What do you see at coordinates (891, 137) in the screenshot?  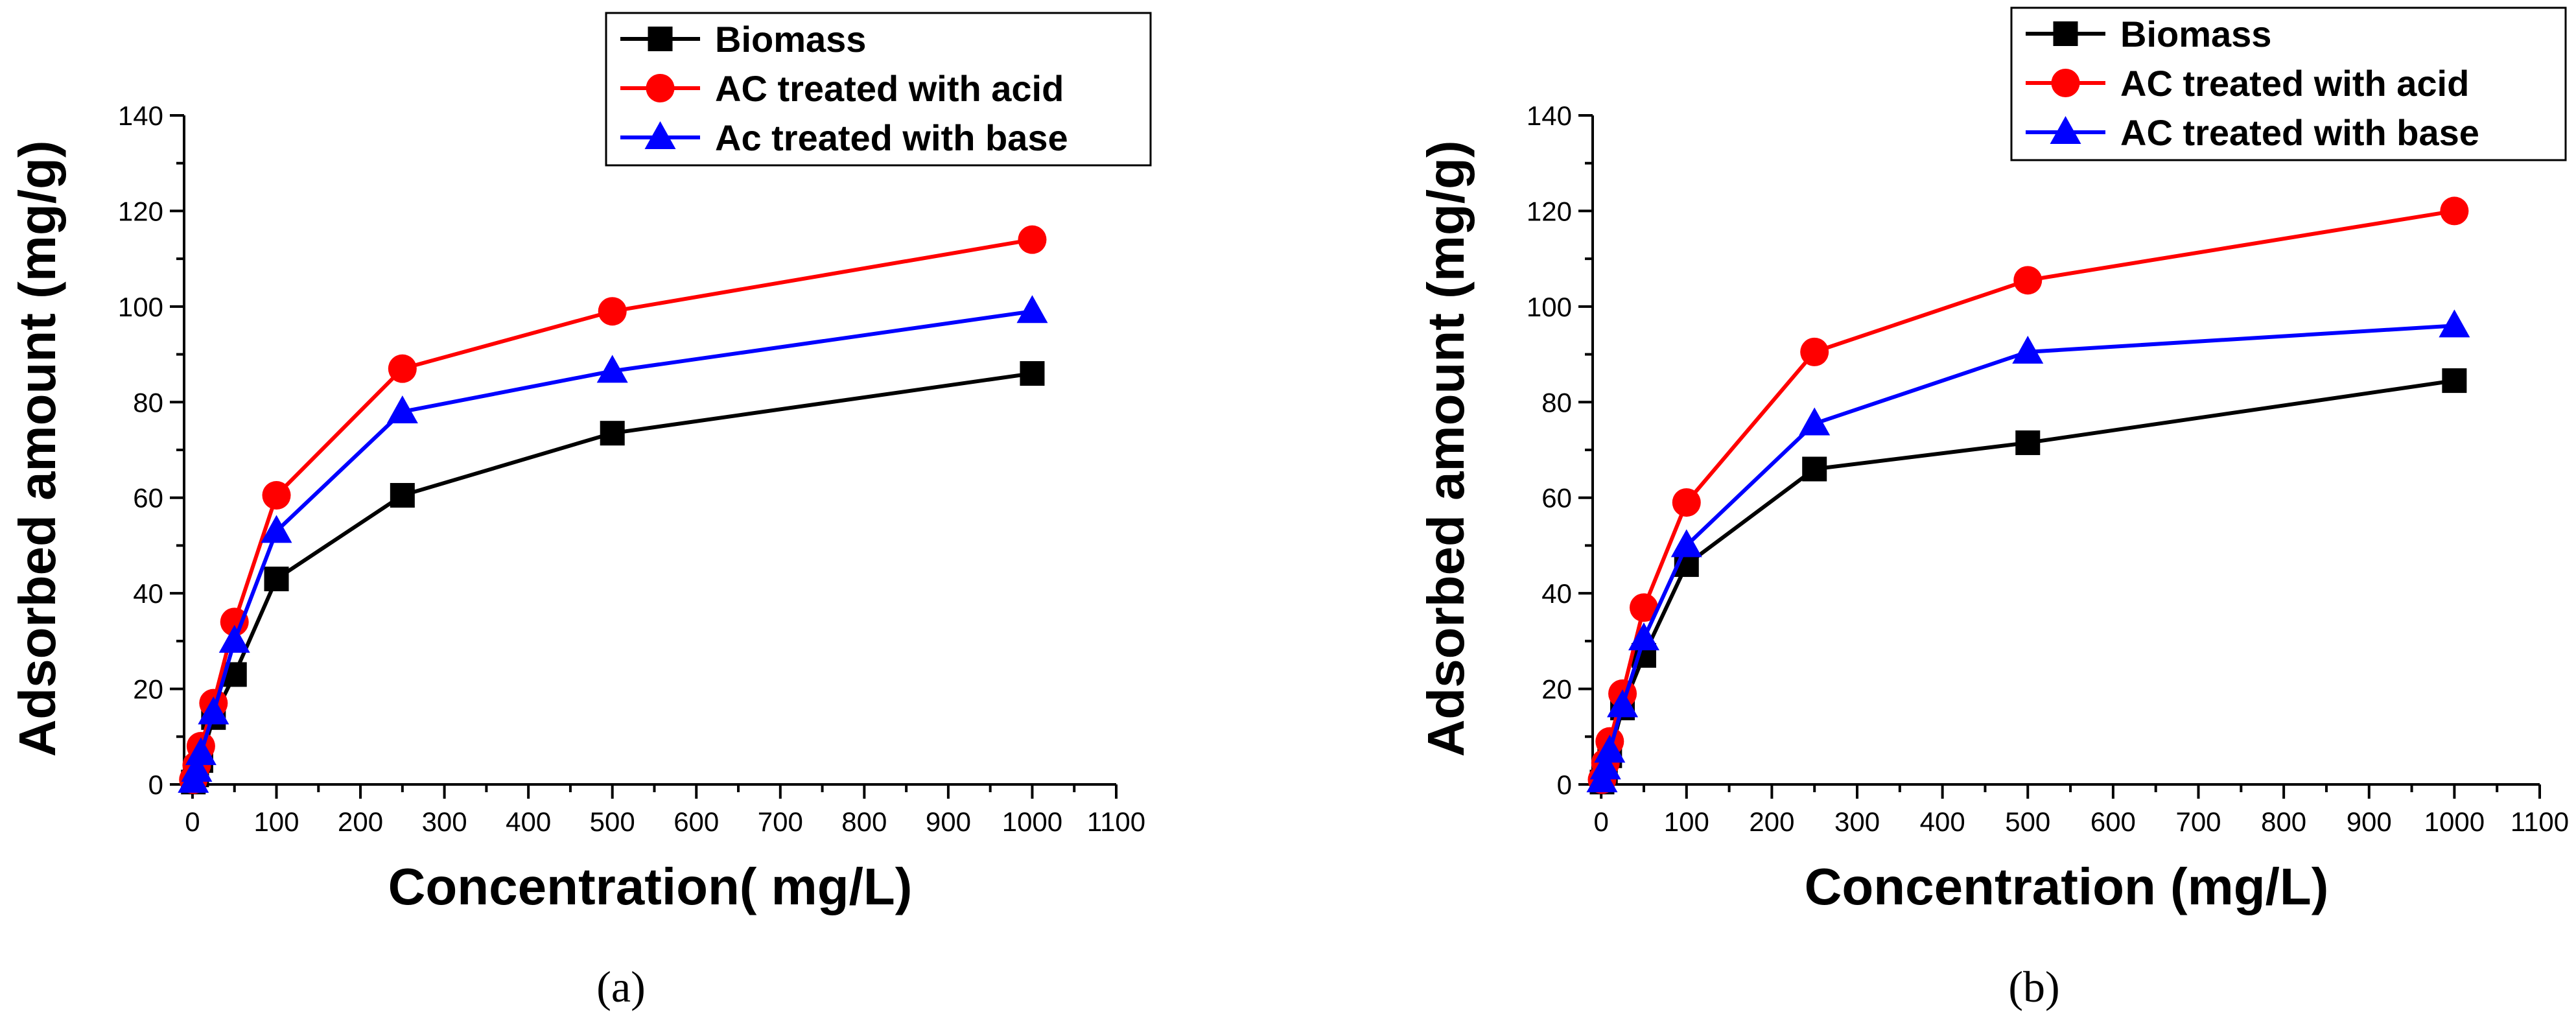 I see `legend-label-ac-treated-with-base: Ac treated with base` at bounding box center [891, 137].